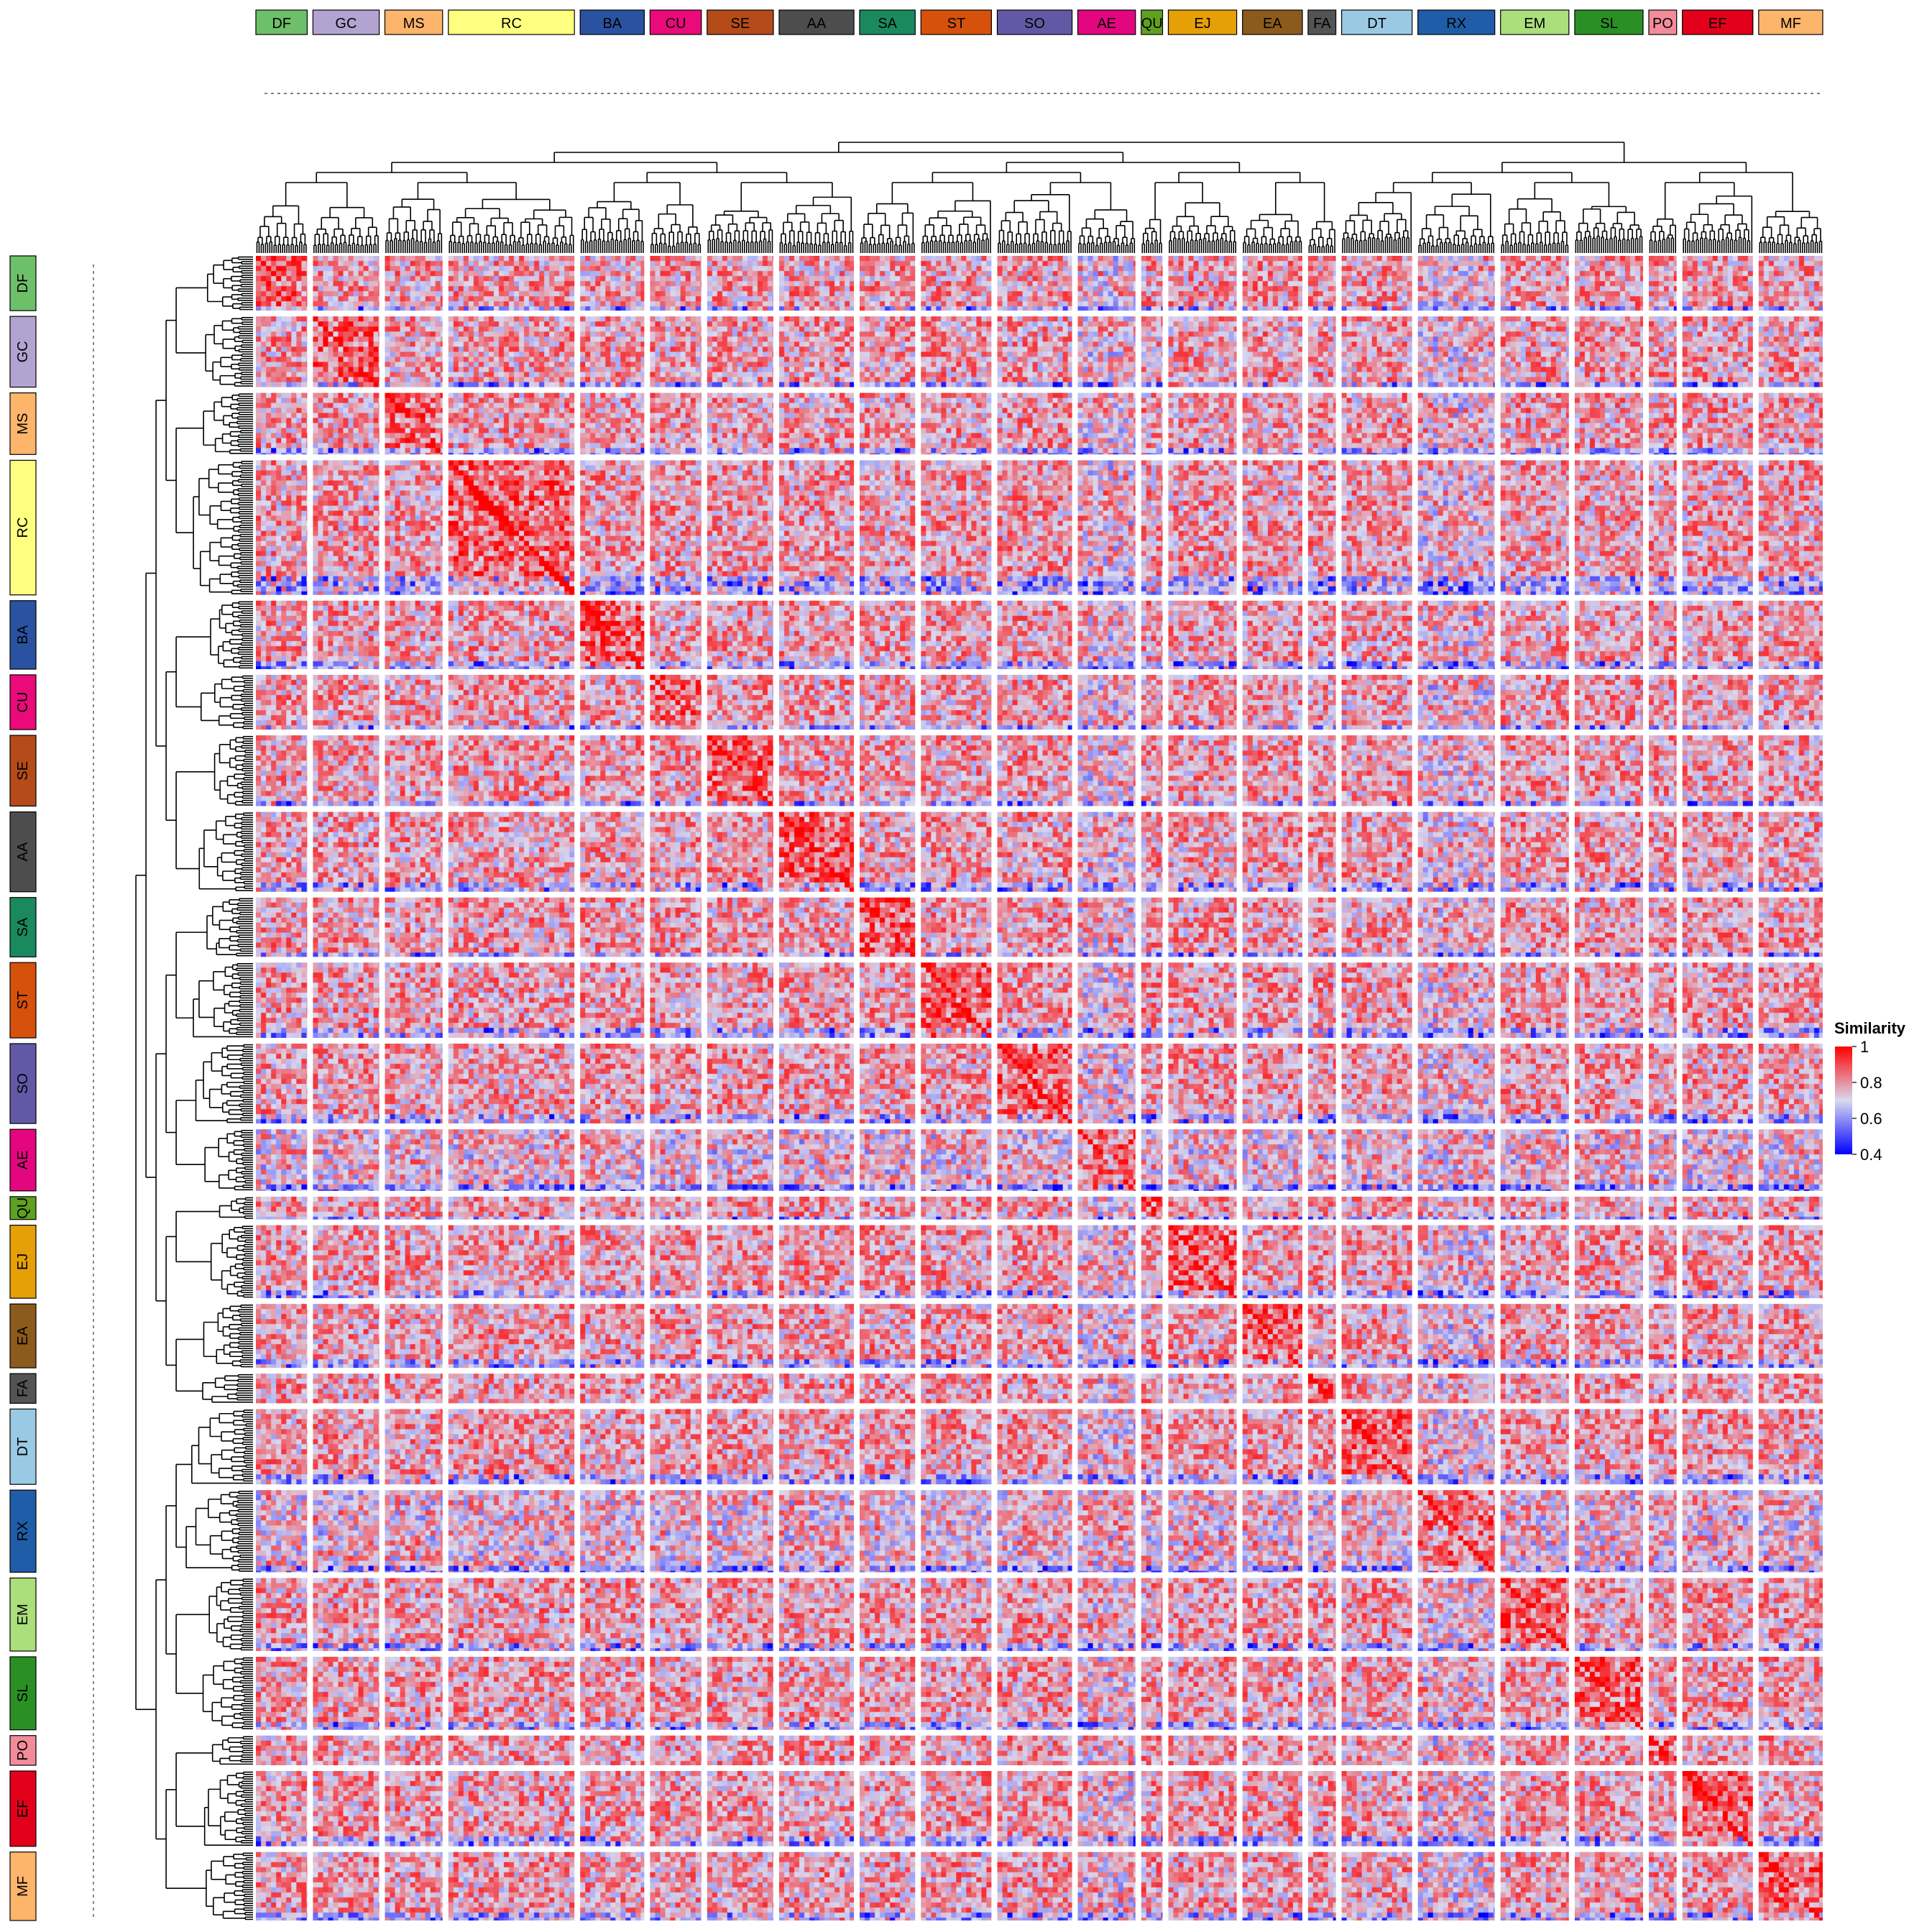  I want to click on heatmap-block-QU-AE, so click(1106, 1208).